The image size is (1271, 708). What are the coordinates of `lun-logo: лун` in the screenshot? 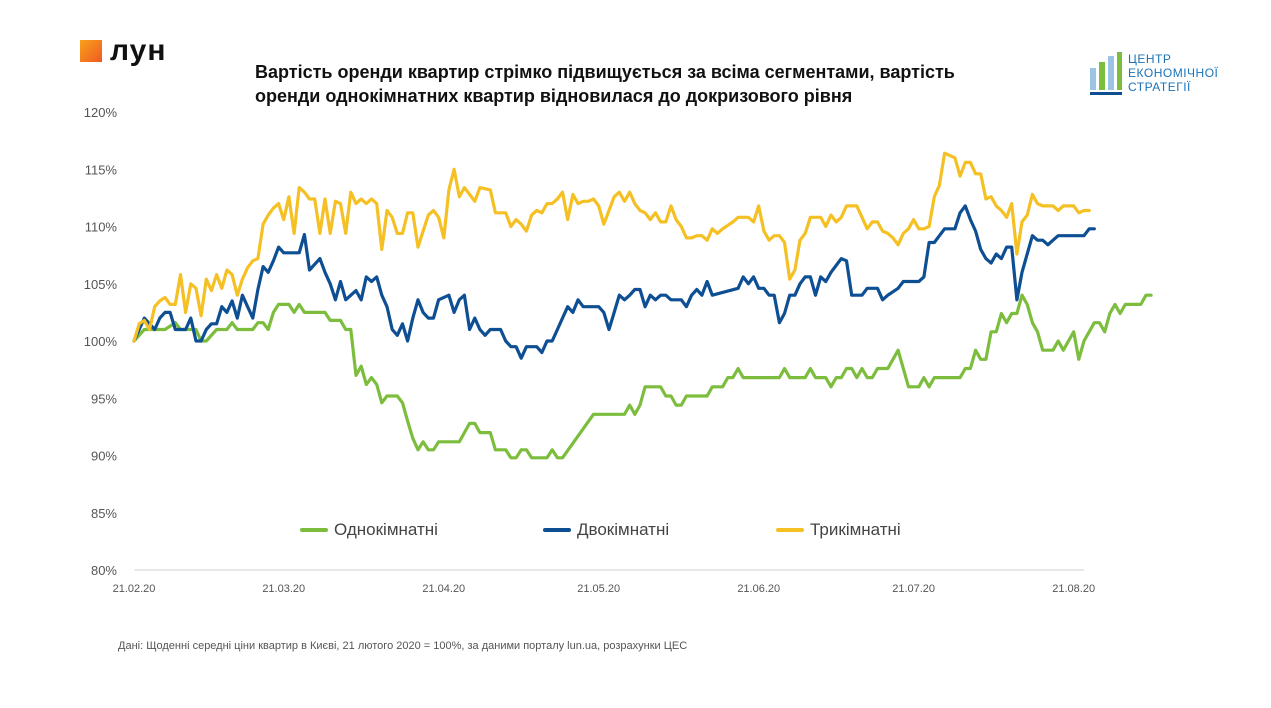 It's located at (123, 50).